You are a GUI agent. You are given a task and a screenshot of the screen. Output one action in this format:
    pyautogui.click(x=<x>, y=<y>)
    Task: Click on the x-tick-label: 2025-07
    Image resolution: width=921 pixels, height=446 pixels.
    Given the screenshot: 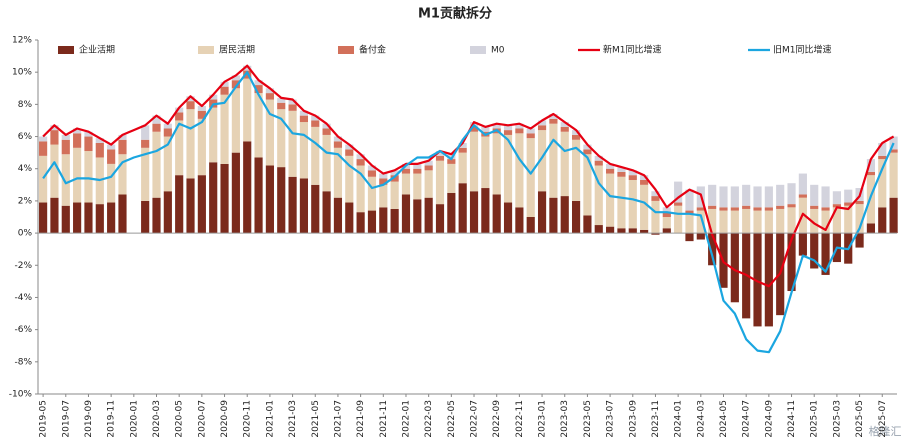 What is the action you would take?
    pyautogui.click(x=883, y=419)
    